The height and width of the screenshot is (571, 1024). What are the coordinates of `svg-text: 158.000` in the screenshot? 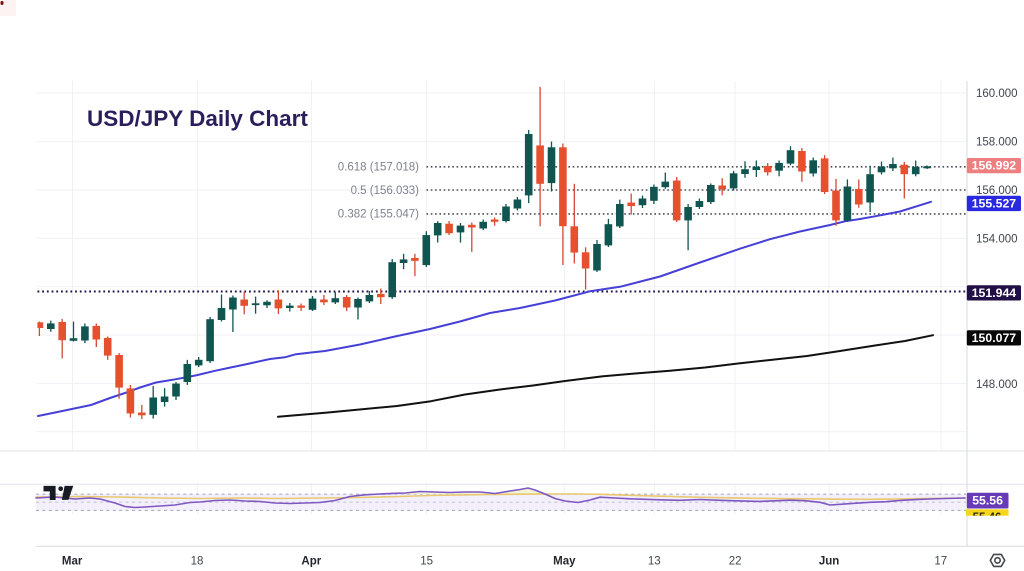 It's located at (997, 143).